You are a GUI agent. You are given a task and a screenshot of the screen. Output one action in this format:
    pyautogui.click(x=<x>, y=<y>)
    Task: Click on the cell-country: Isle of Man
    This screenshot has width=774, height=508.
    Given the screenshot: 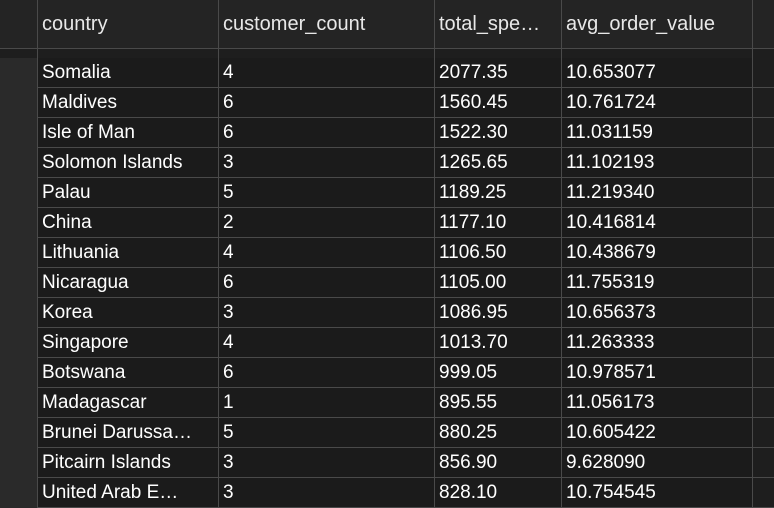 What is the action you would take?
    pyautogui.click(x=128, y=133)
    